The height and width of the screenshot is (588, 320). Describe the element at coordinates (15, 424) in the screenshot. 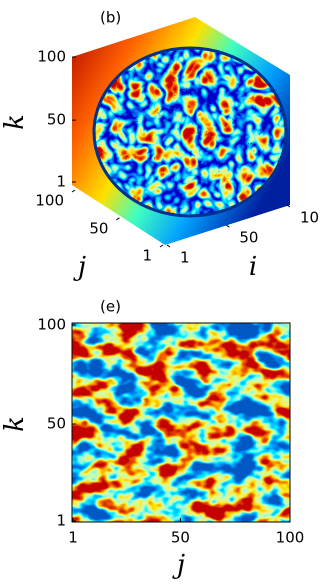

I see `y-axis-label: k` at that location.